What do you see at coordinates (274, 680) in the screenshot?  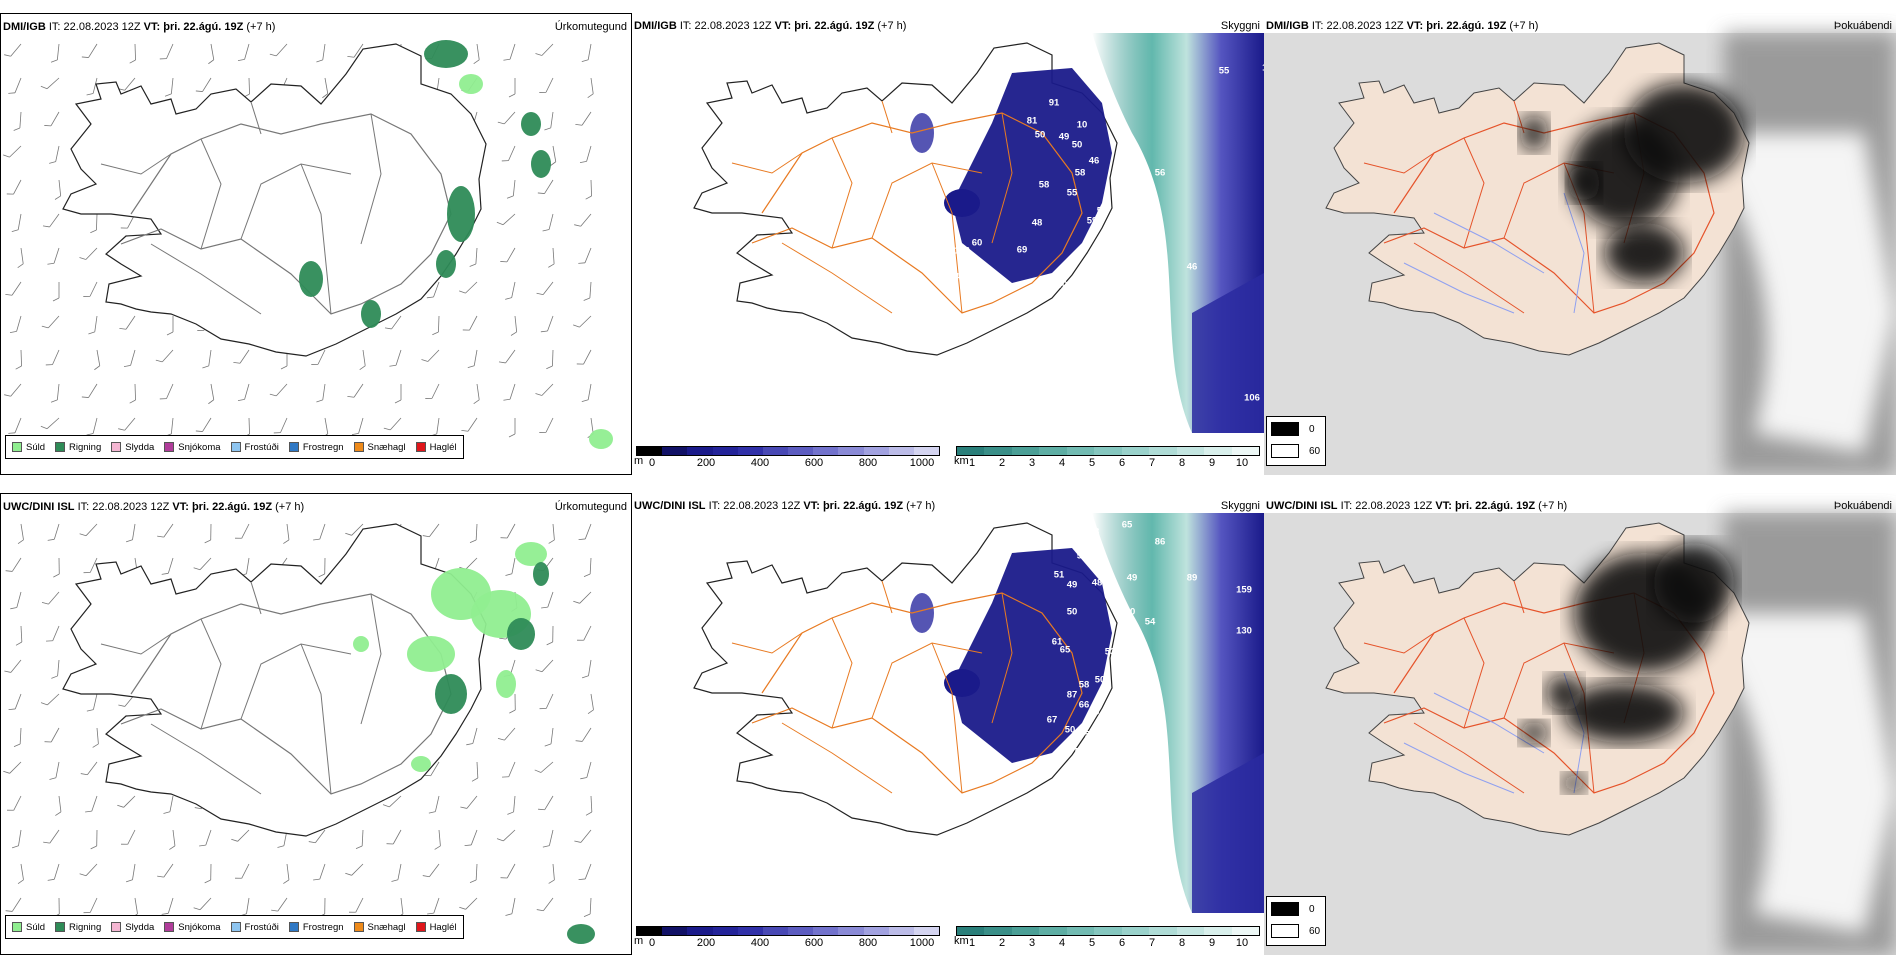 I see `iceland-coastline` at bounding box center [274, 680].